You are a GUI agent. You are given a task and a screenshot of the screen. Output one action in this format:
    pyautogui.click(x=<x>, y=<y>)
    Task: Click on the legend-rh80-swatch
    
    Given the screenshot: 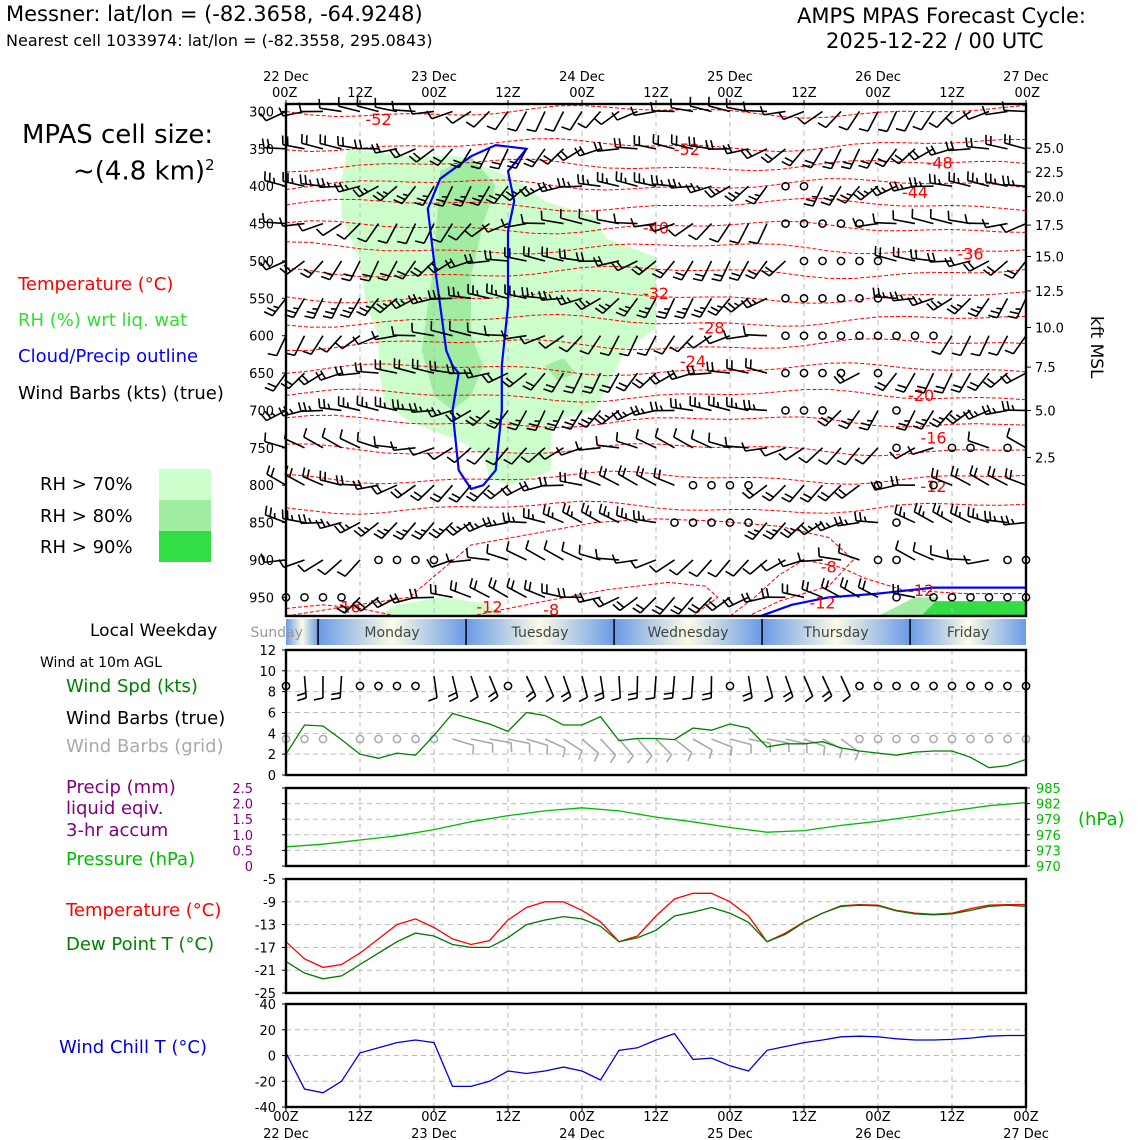 What is the action you would take?
    pyautogui.click(x=185, y=515)
    